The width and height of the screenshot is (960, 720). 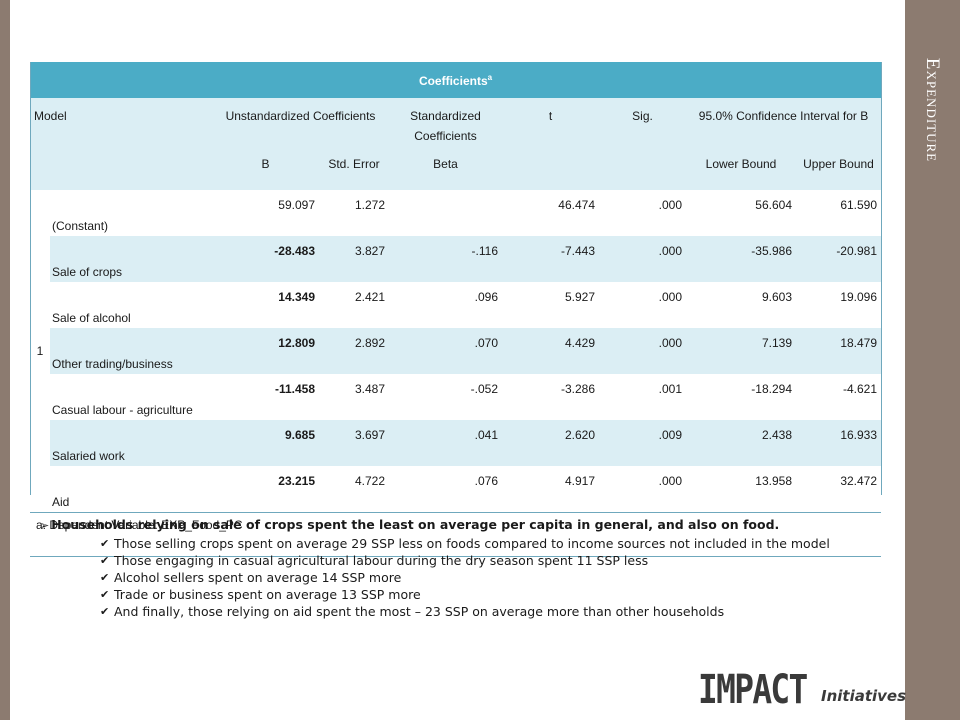 What do you see at coordinates (839, 259) in the screenshot?
I see `cell-upper: -20.981` at bounding box center [839, 259].